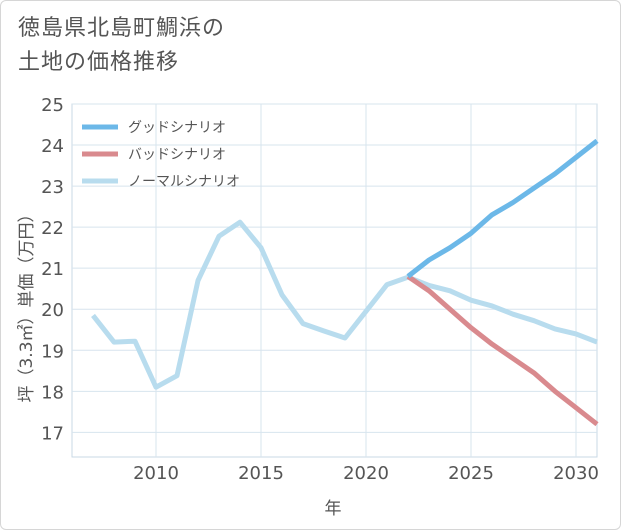 The width and height of the screenshot is (621, 530). I want to click on chart-title-line1: 徳島県北島町鯛浜の, so click(122, 28).